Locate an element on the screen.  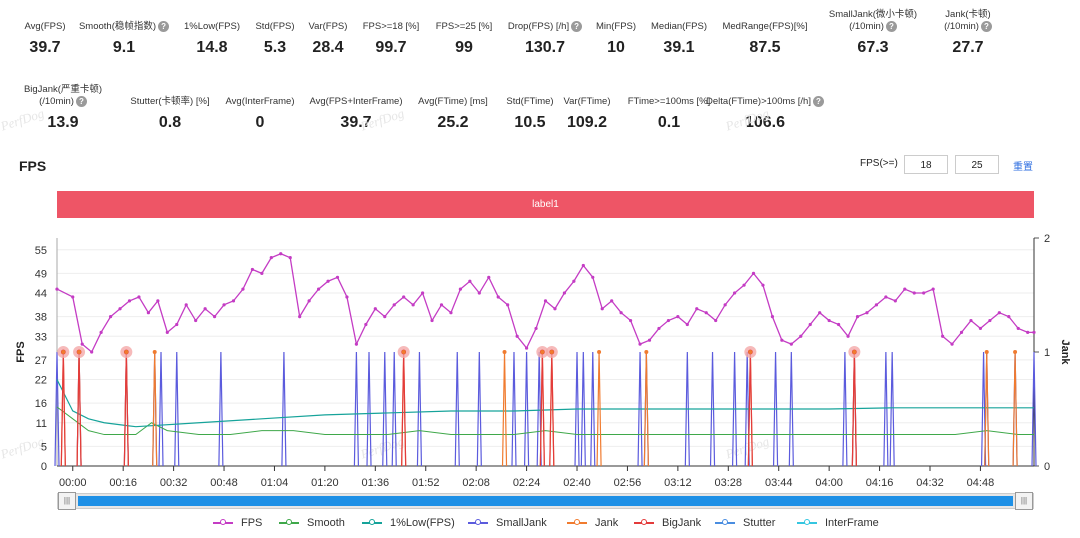
x-tick-label: 04:00 is located at coordinates (829, 483).